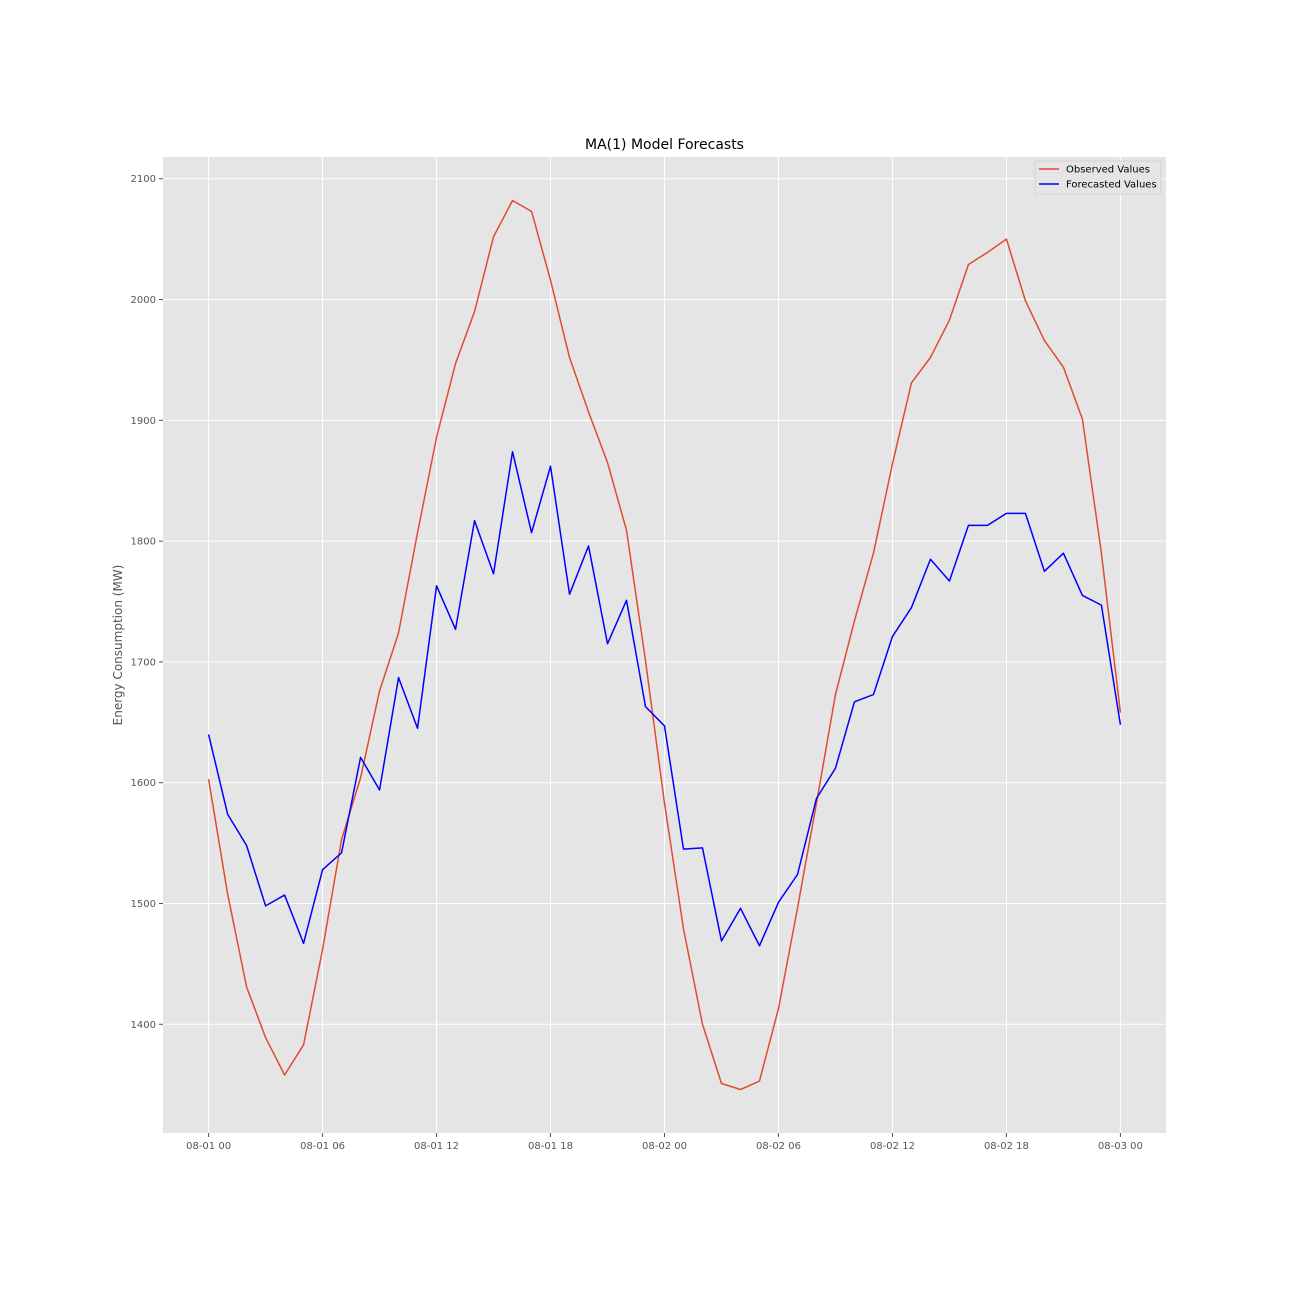  I want to click on y-tick-label: 1800, so click(143, 542).